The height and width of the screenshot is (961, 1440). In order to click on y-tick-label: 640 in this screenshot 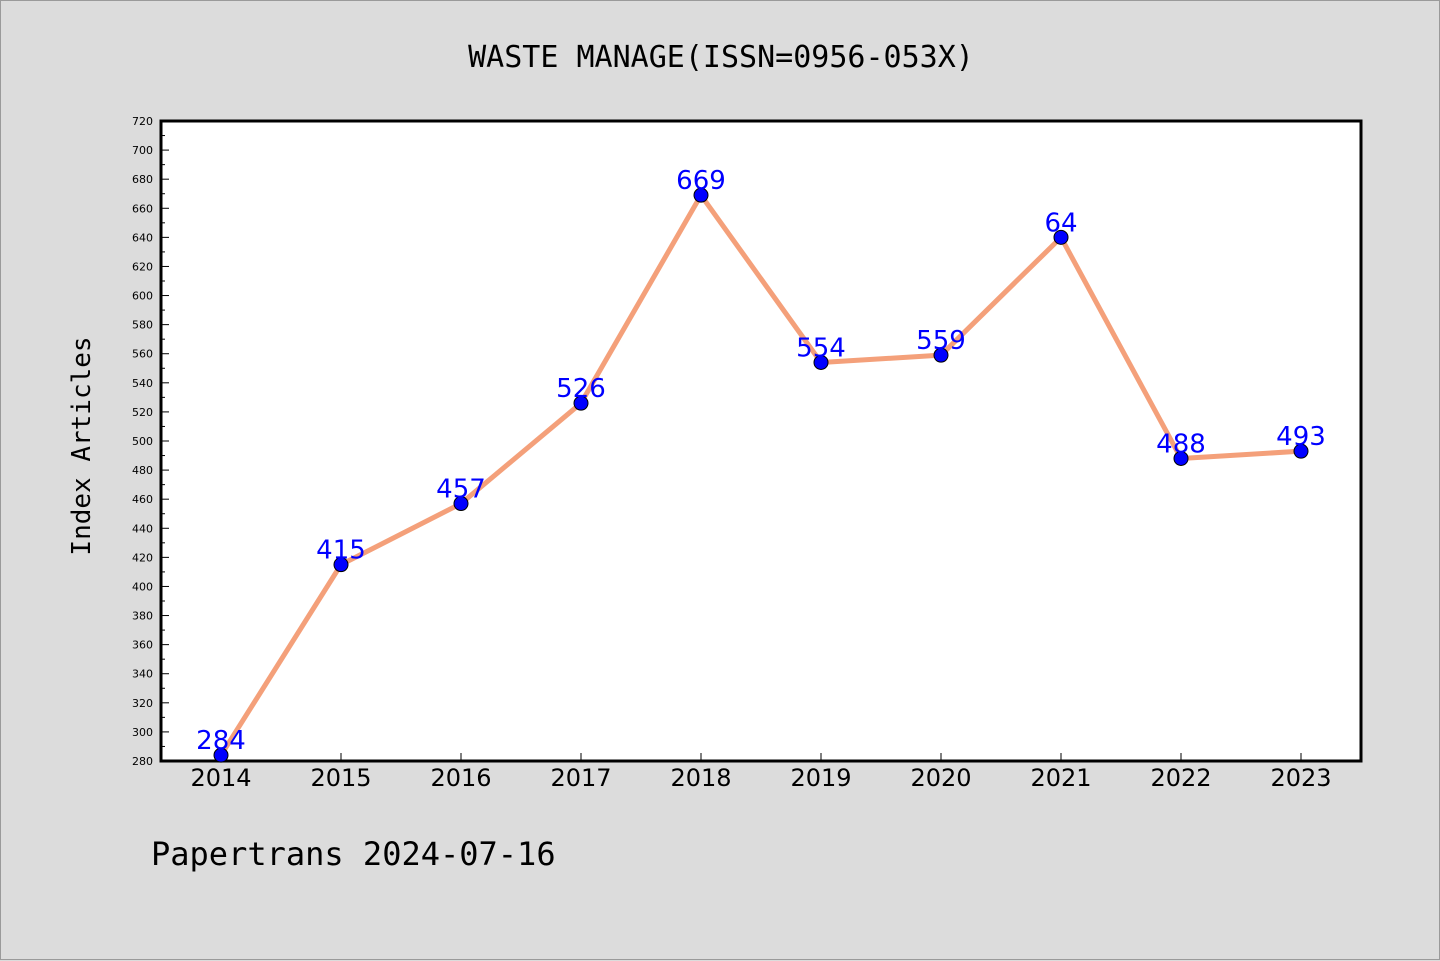, I will do `click(142, 237)`.